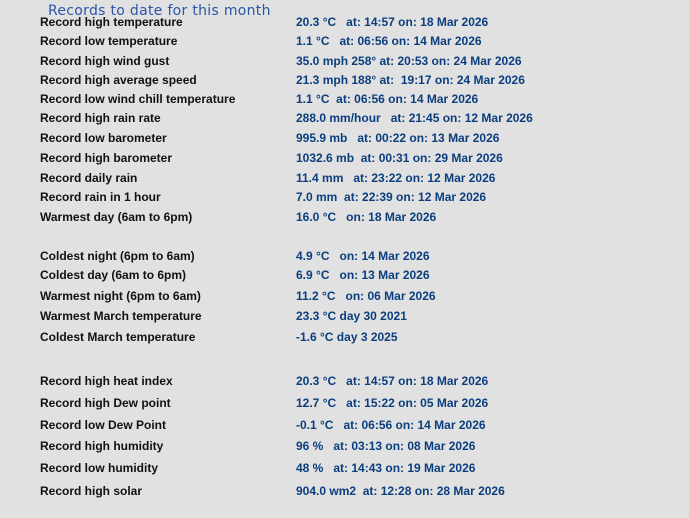 This screenshot has height=518, width=689. What do you see at coordinates (89, 178) in the screenshot?
I see `record-label: Record daily rain` at bounding box center [89, 178].